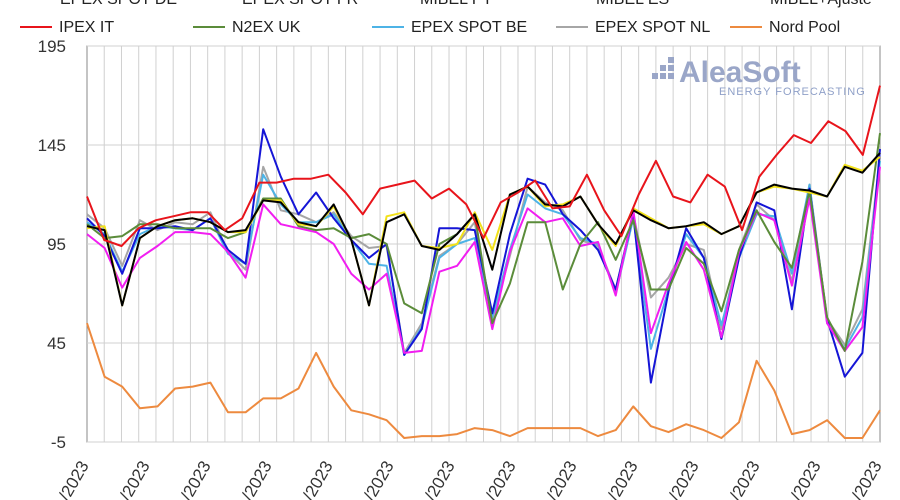  Describe the element at coordinates (652, 27) in the screenshot. I see `legend-label-epex-nl: EPEX SPOT NL` at that location.